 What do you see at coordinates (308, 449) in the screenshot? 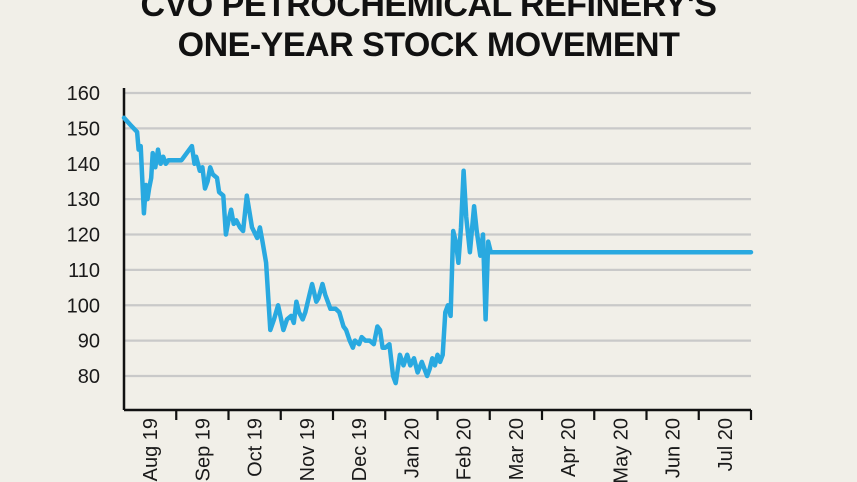
I see `x-tick-label: Nov 19` at bounding box center [308, 449].